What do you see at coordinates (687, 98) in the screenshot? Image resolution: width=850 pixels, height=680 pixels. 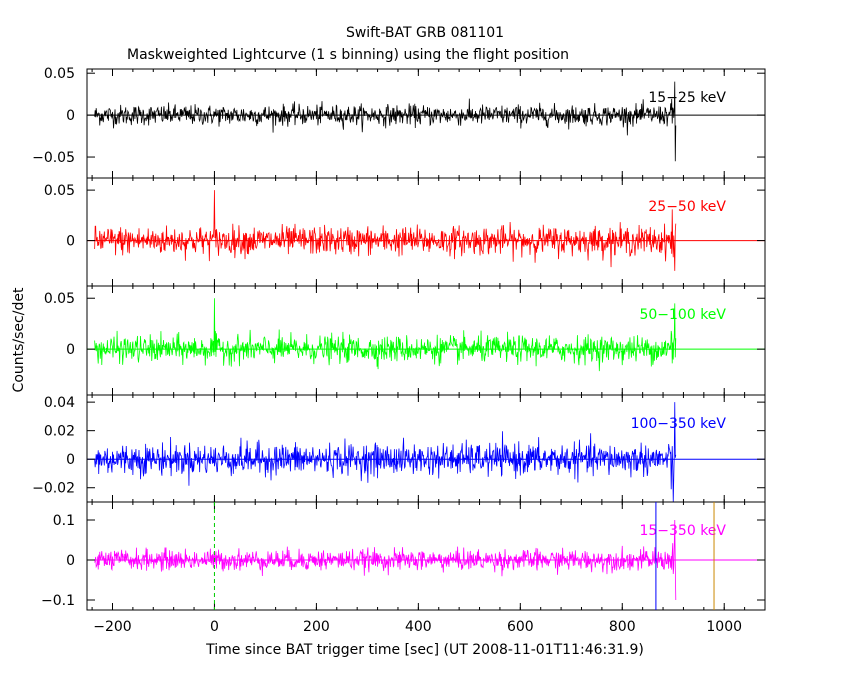 I see `band-label: 15−25 keV` at bounding box center [687, 98].